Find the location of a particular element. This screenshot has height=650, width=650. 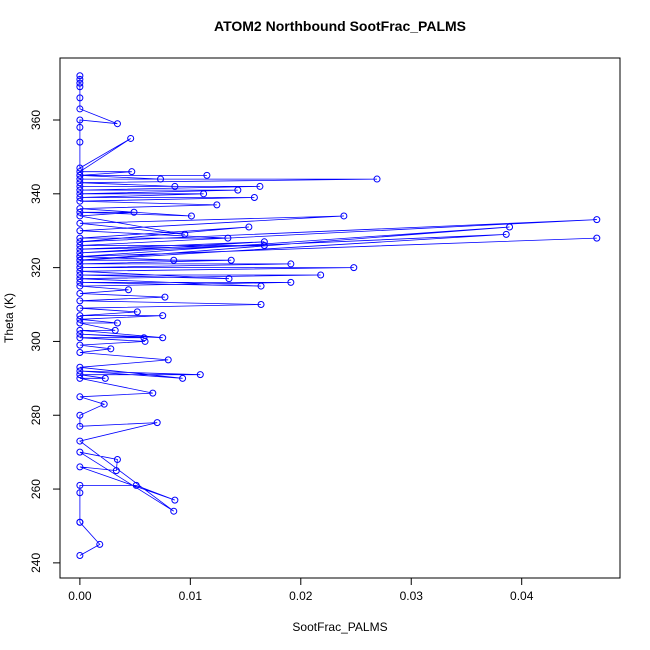

y-tick-label: 360 is located at coordinates (36, 120).